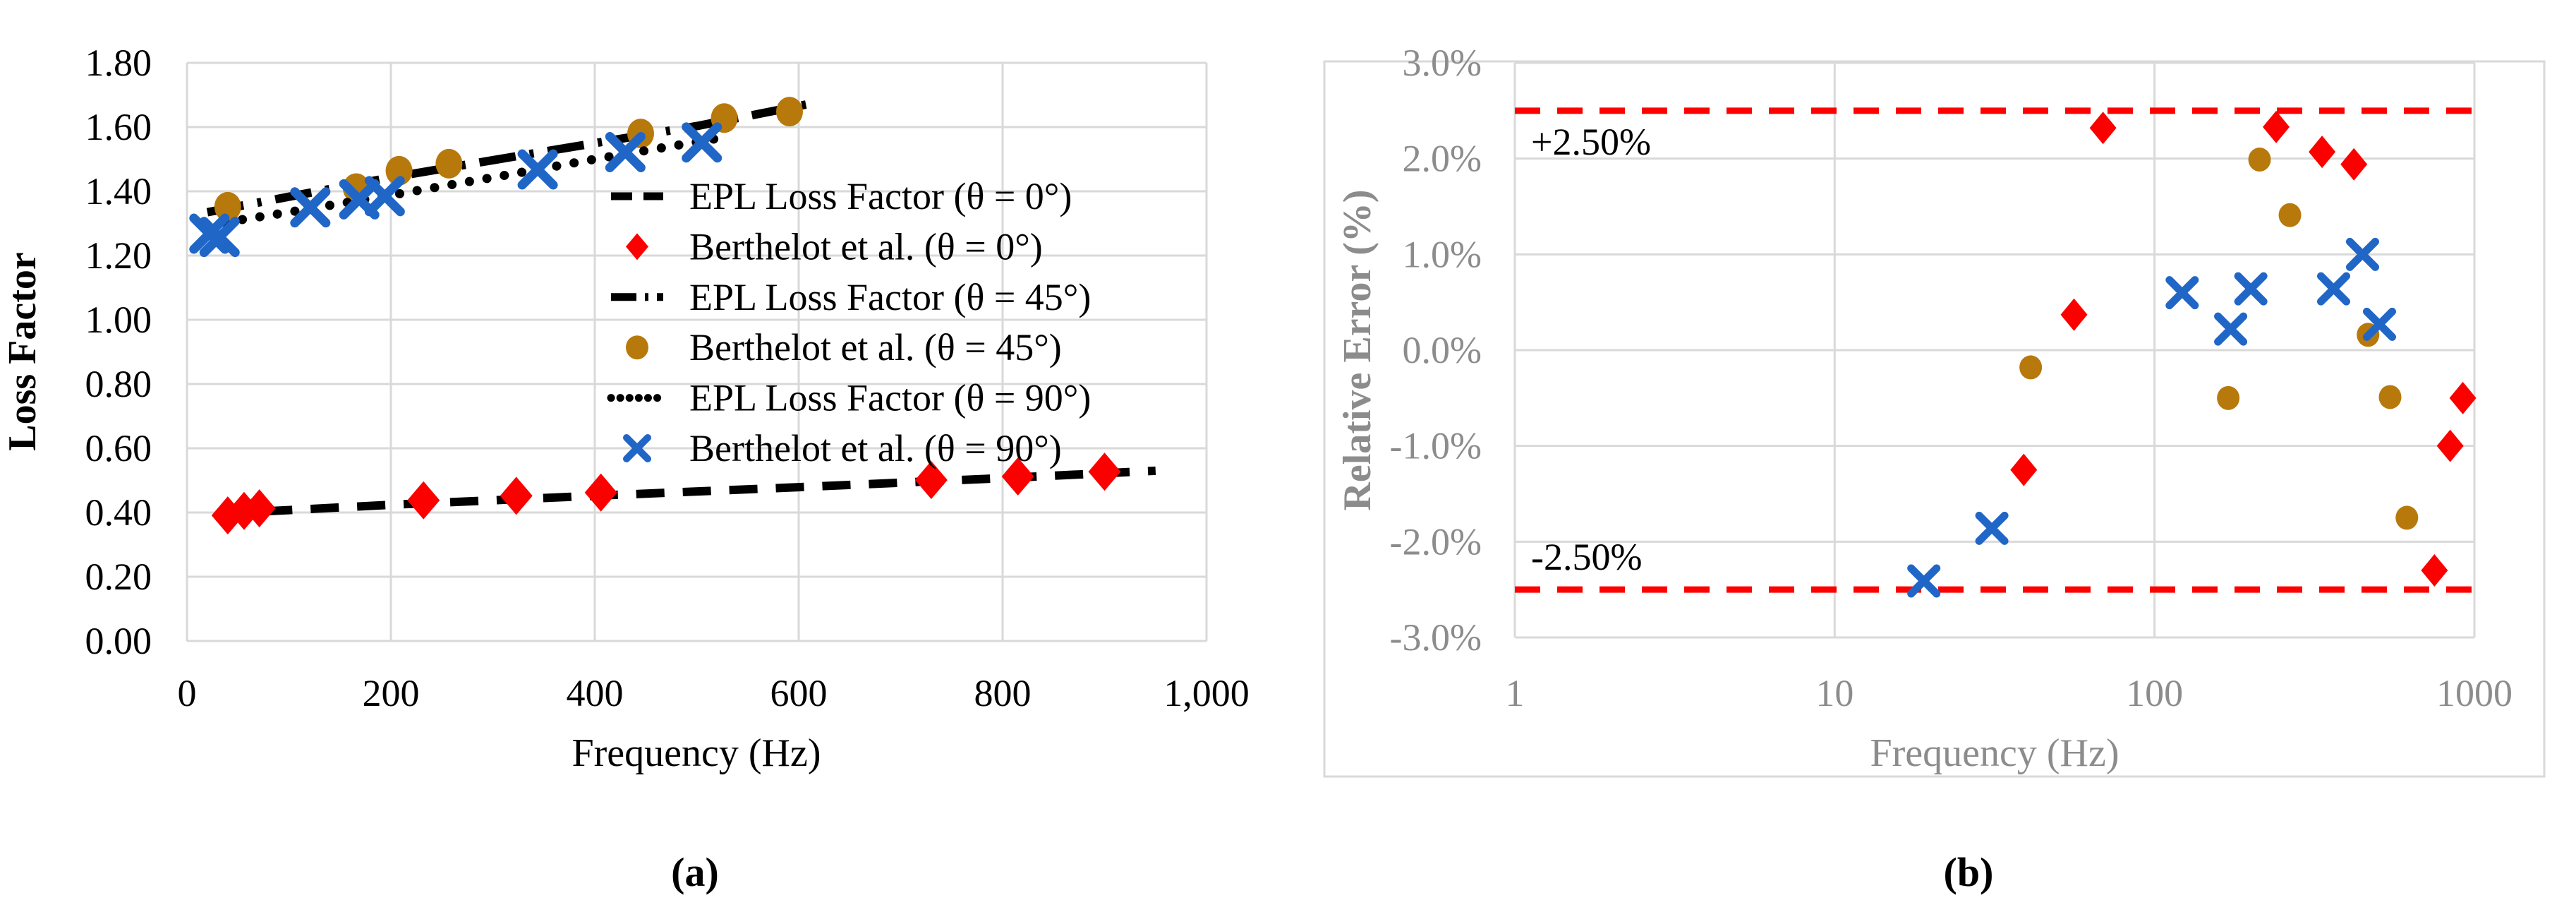 This screenshot has height=917, width=2576. What do you see at coordinates (1436, 446) in the screenshot?
I see `y-axis-tick-label: -1.0%` at bounding box center [1436, 446].